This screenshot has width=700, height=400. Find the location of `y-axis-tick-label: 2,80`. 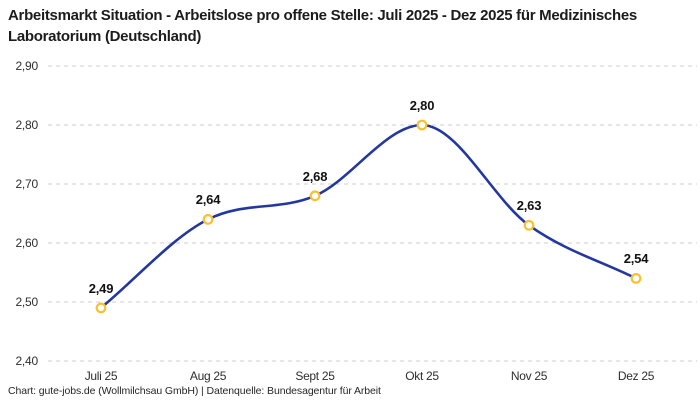

y-axis-tick-label: 2,80 is located at coordinates (26, 125).